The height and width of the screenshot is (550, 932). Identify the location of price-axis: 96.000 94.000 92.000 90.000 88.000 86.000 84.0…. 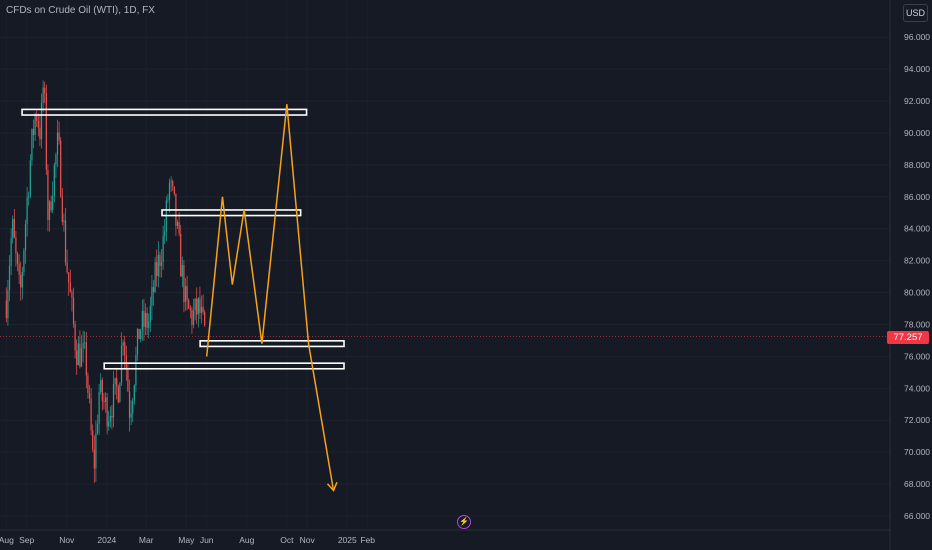
(909, 275).